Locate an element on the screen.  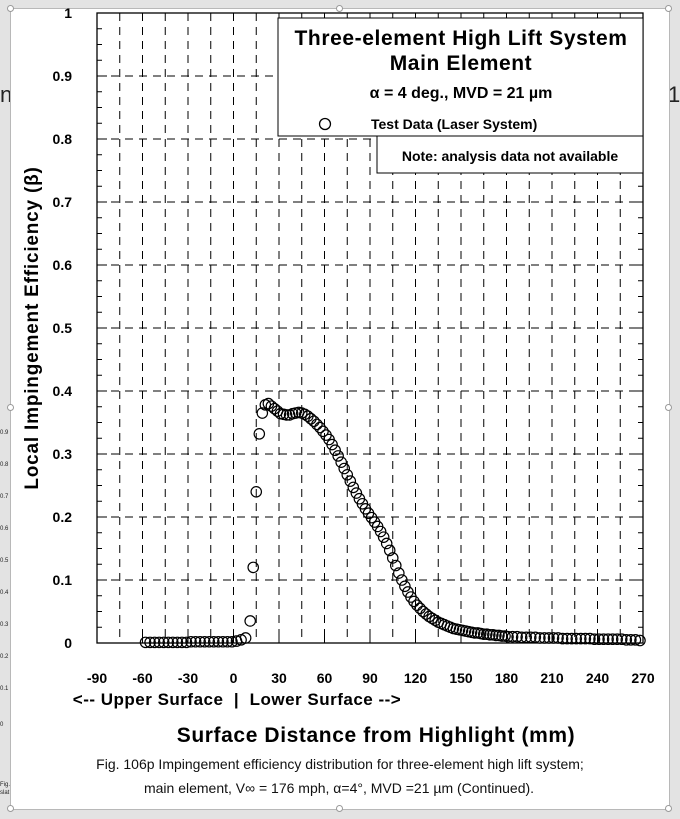
x-tick-labels: -90 -60 -30 0 30 60 90 120 150 180 210 240 270 is located at coordinates (371, 678).